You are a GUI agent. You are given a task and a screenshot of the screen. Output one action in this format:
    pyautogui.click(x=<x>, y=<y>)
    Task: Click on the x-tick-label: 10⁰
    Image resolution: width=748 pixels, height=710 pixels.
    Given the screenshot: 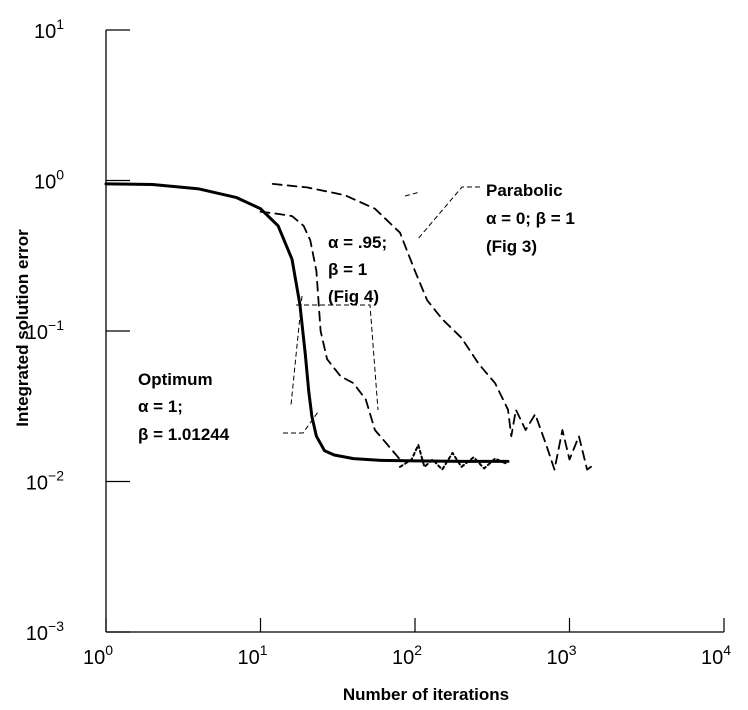 What is the action you would take?
    pyautogui.click(x=98, y=655)
    